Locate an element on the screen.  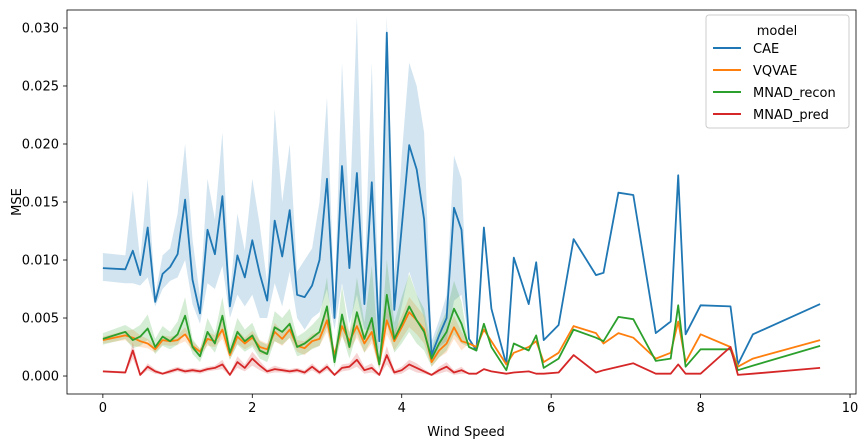
mnad-recon-line is located at coordinates (461, 332).